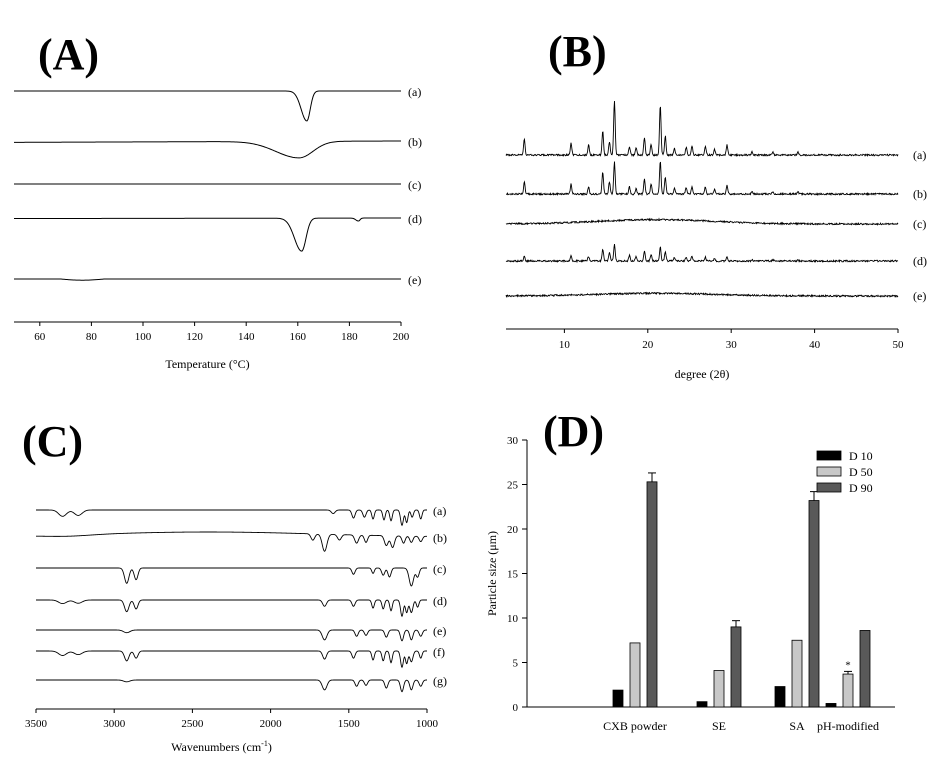 The width and height of the screenshot is (932, 757). Describe the element at coordinates (232, 541) in the screenshot. I see `ftir-spectrum-b` at that location.